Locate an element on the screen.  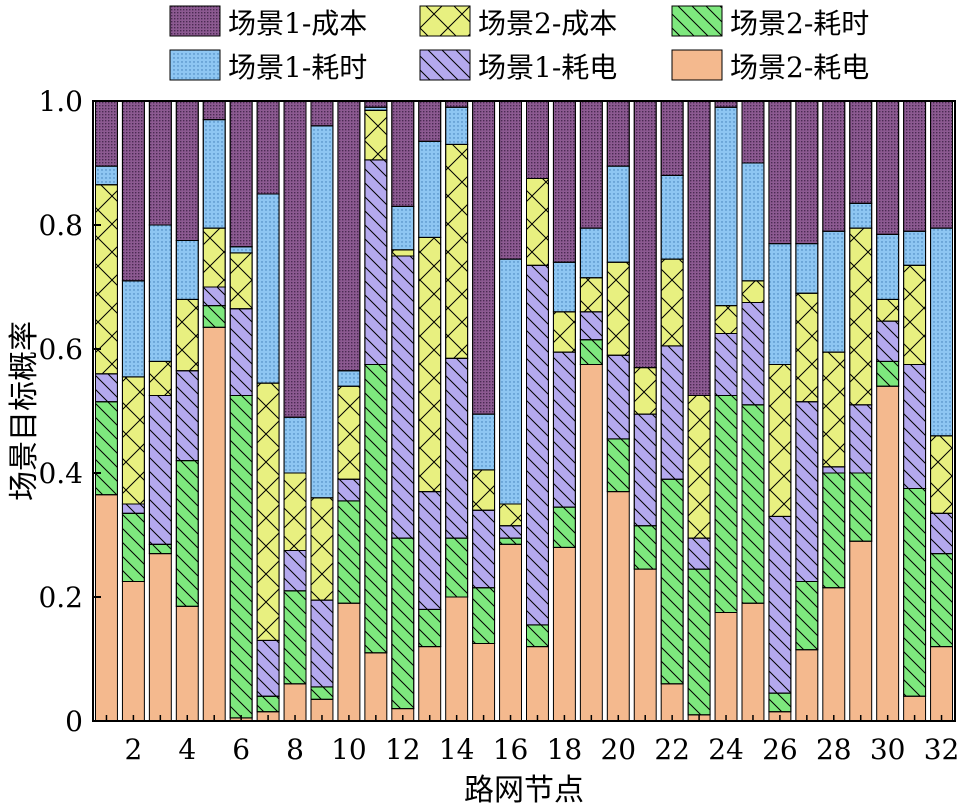
legend-label: 场景2-耗时 is located at coordinates (799, 23).